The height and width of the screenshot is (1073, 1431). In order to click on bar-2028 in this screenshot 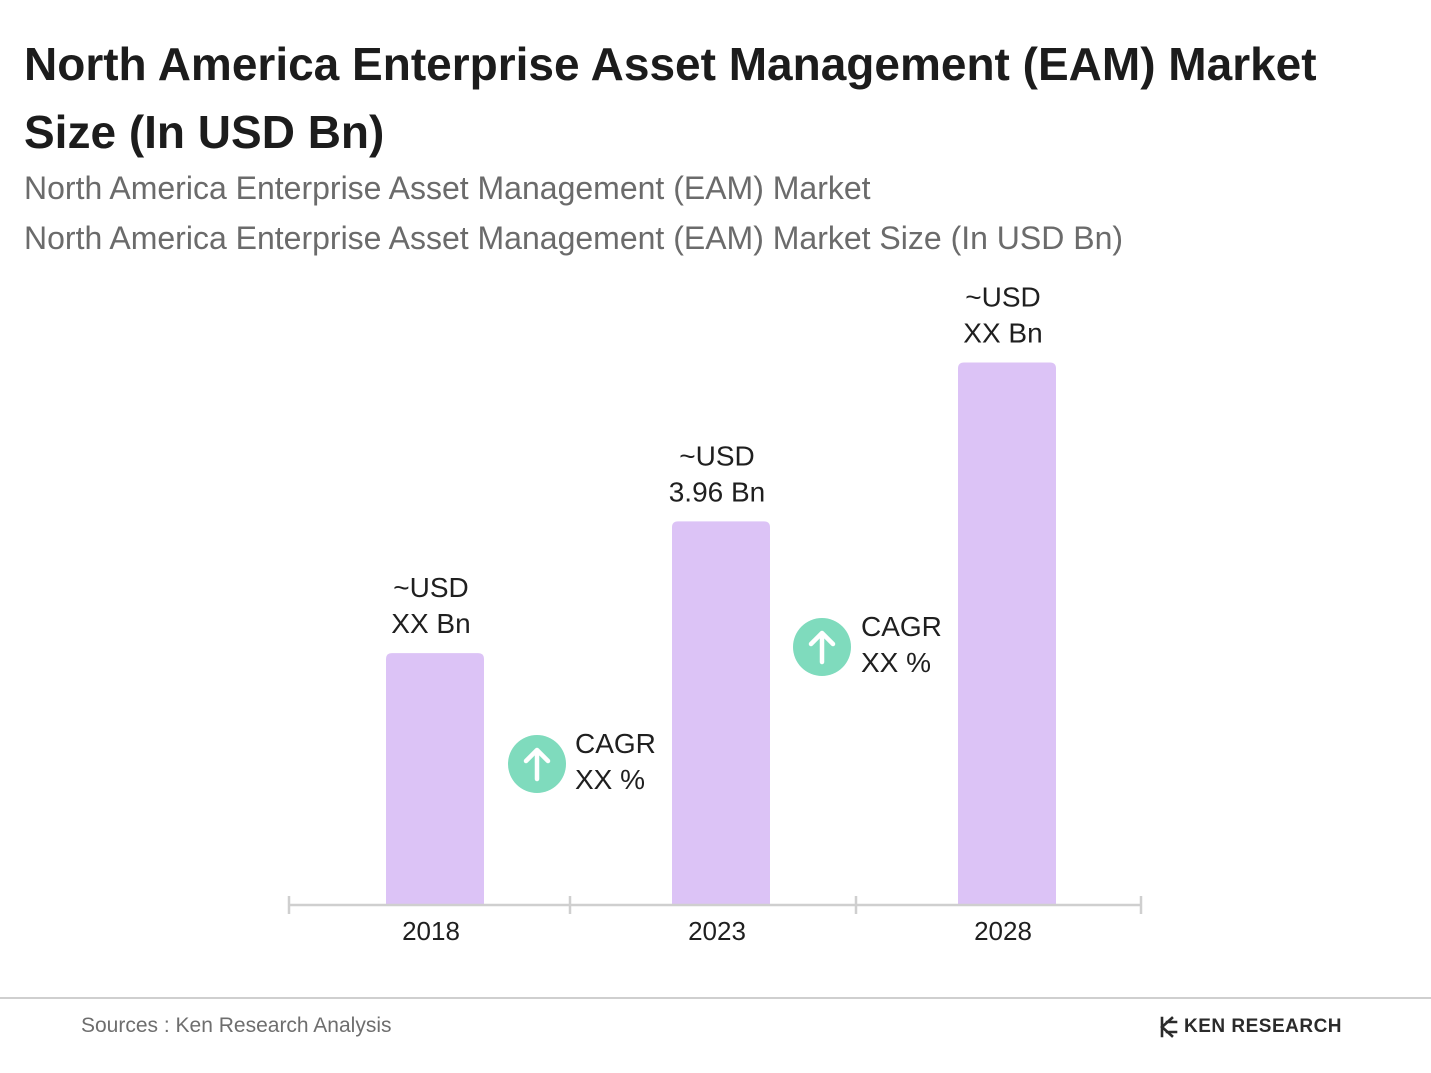, I will do `click(1007, 633)`.